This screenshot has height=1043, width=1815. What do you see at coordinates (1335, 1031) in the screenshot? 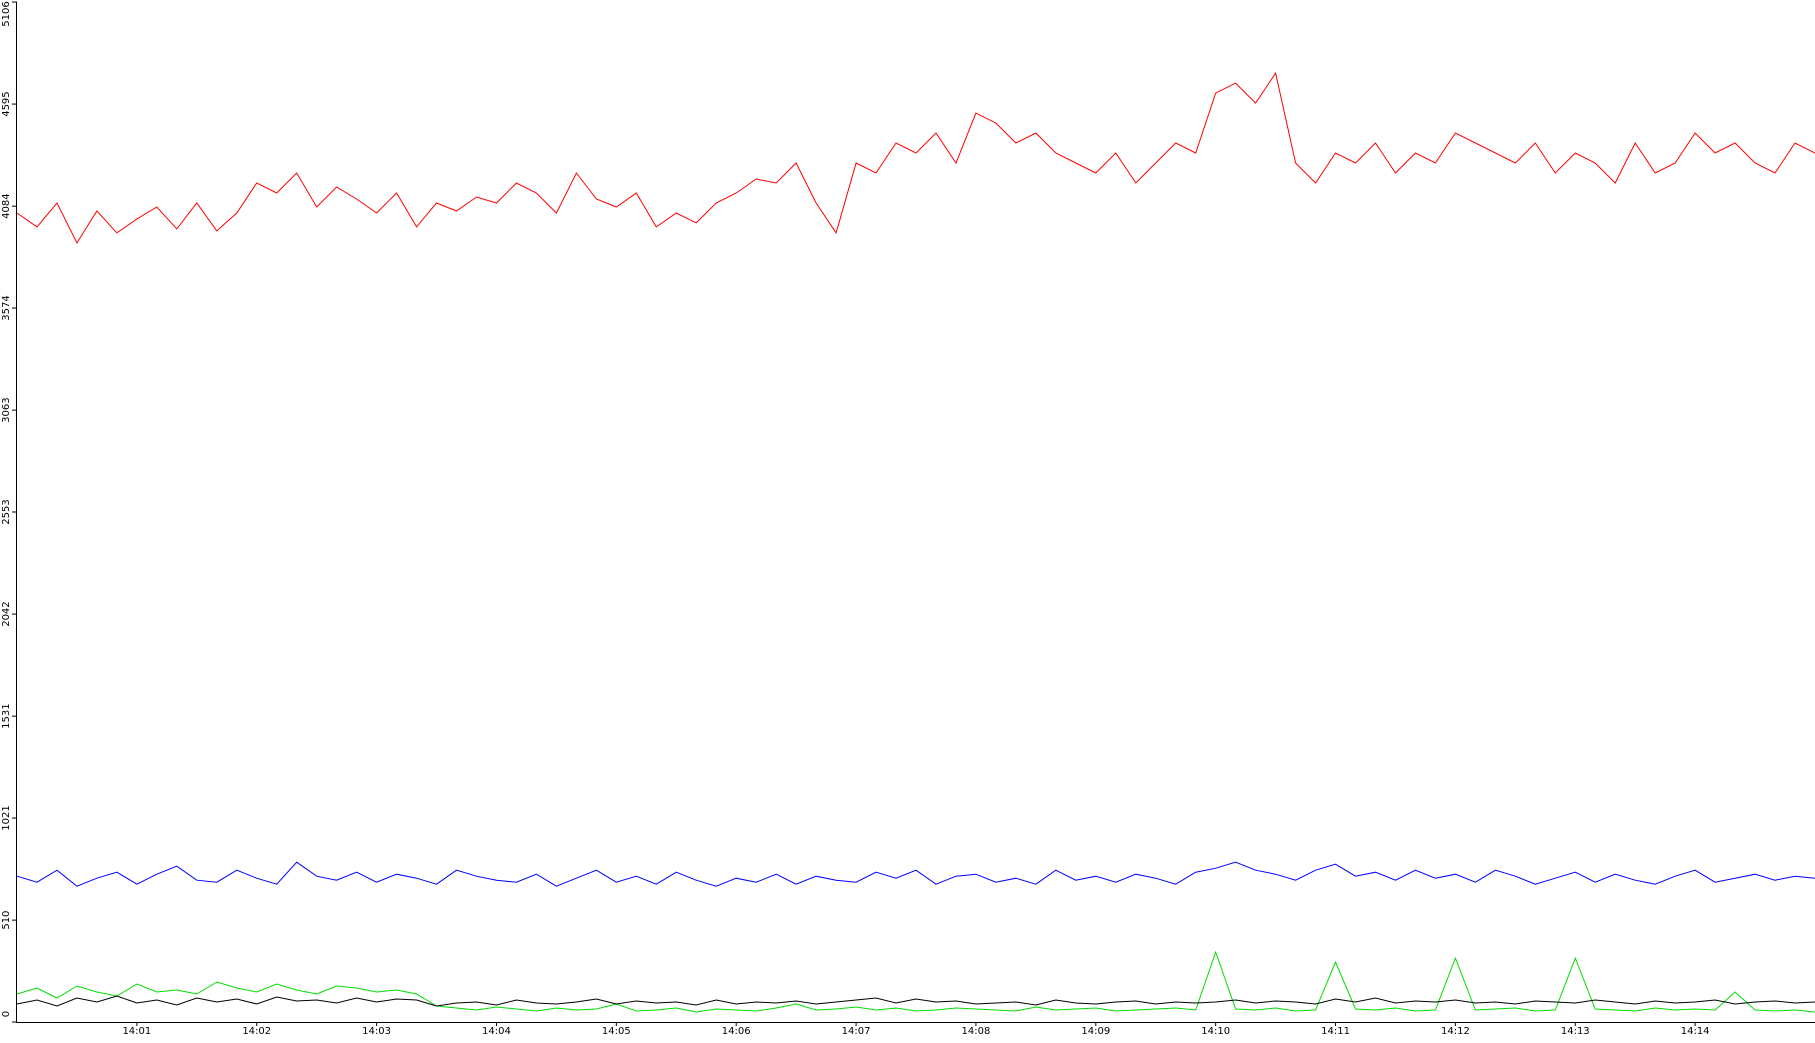
I see `x-tick-label: 14:11` at bounding box center [1335, 1031].